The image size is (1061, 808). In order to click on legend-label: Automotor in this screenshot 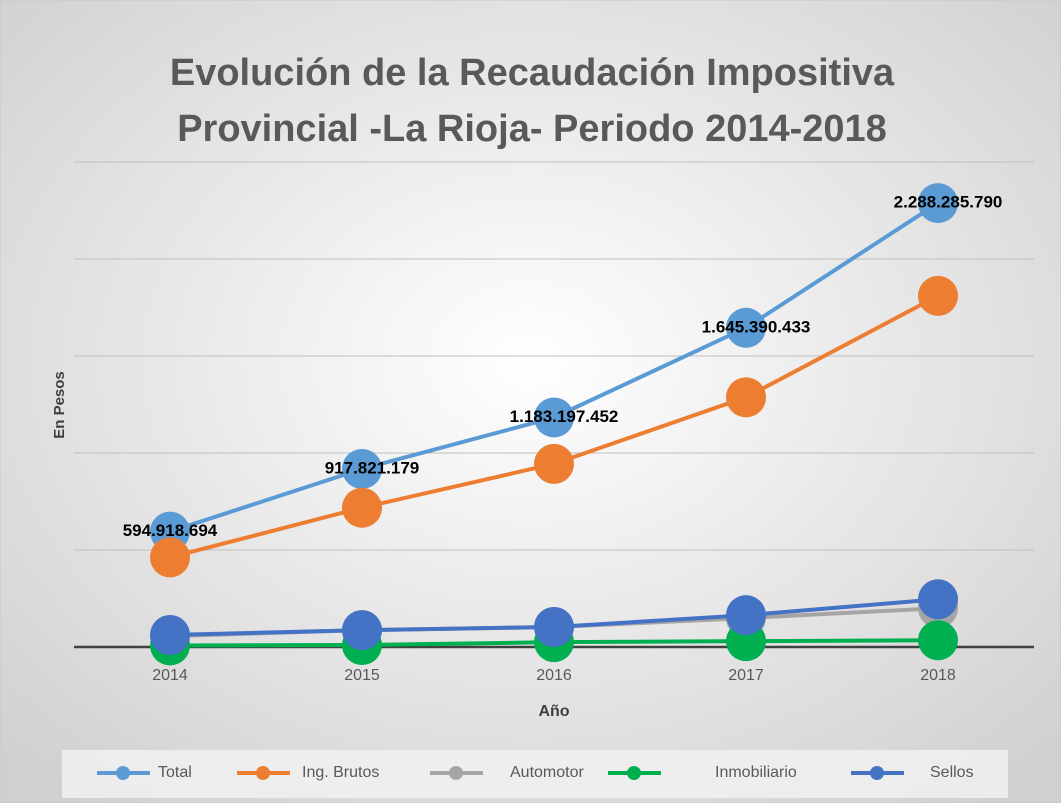, I will do `click(547, 772)`.